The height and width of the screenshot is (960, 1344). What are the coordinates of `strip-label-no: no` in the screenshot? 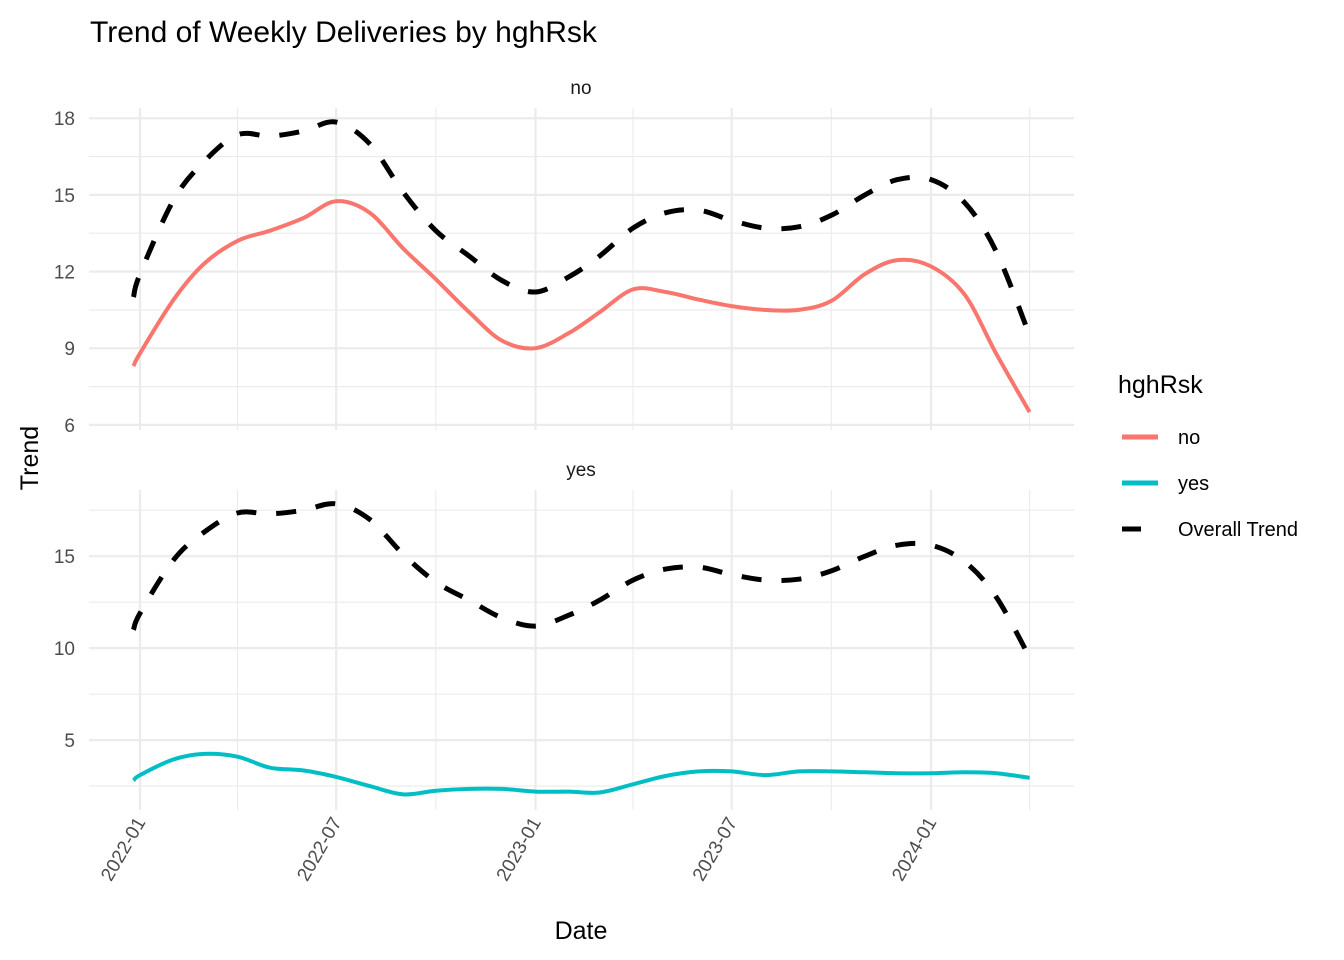 It's located at (580, 88).